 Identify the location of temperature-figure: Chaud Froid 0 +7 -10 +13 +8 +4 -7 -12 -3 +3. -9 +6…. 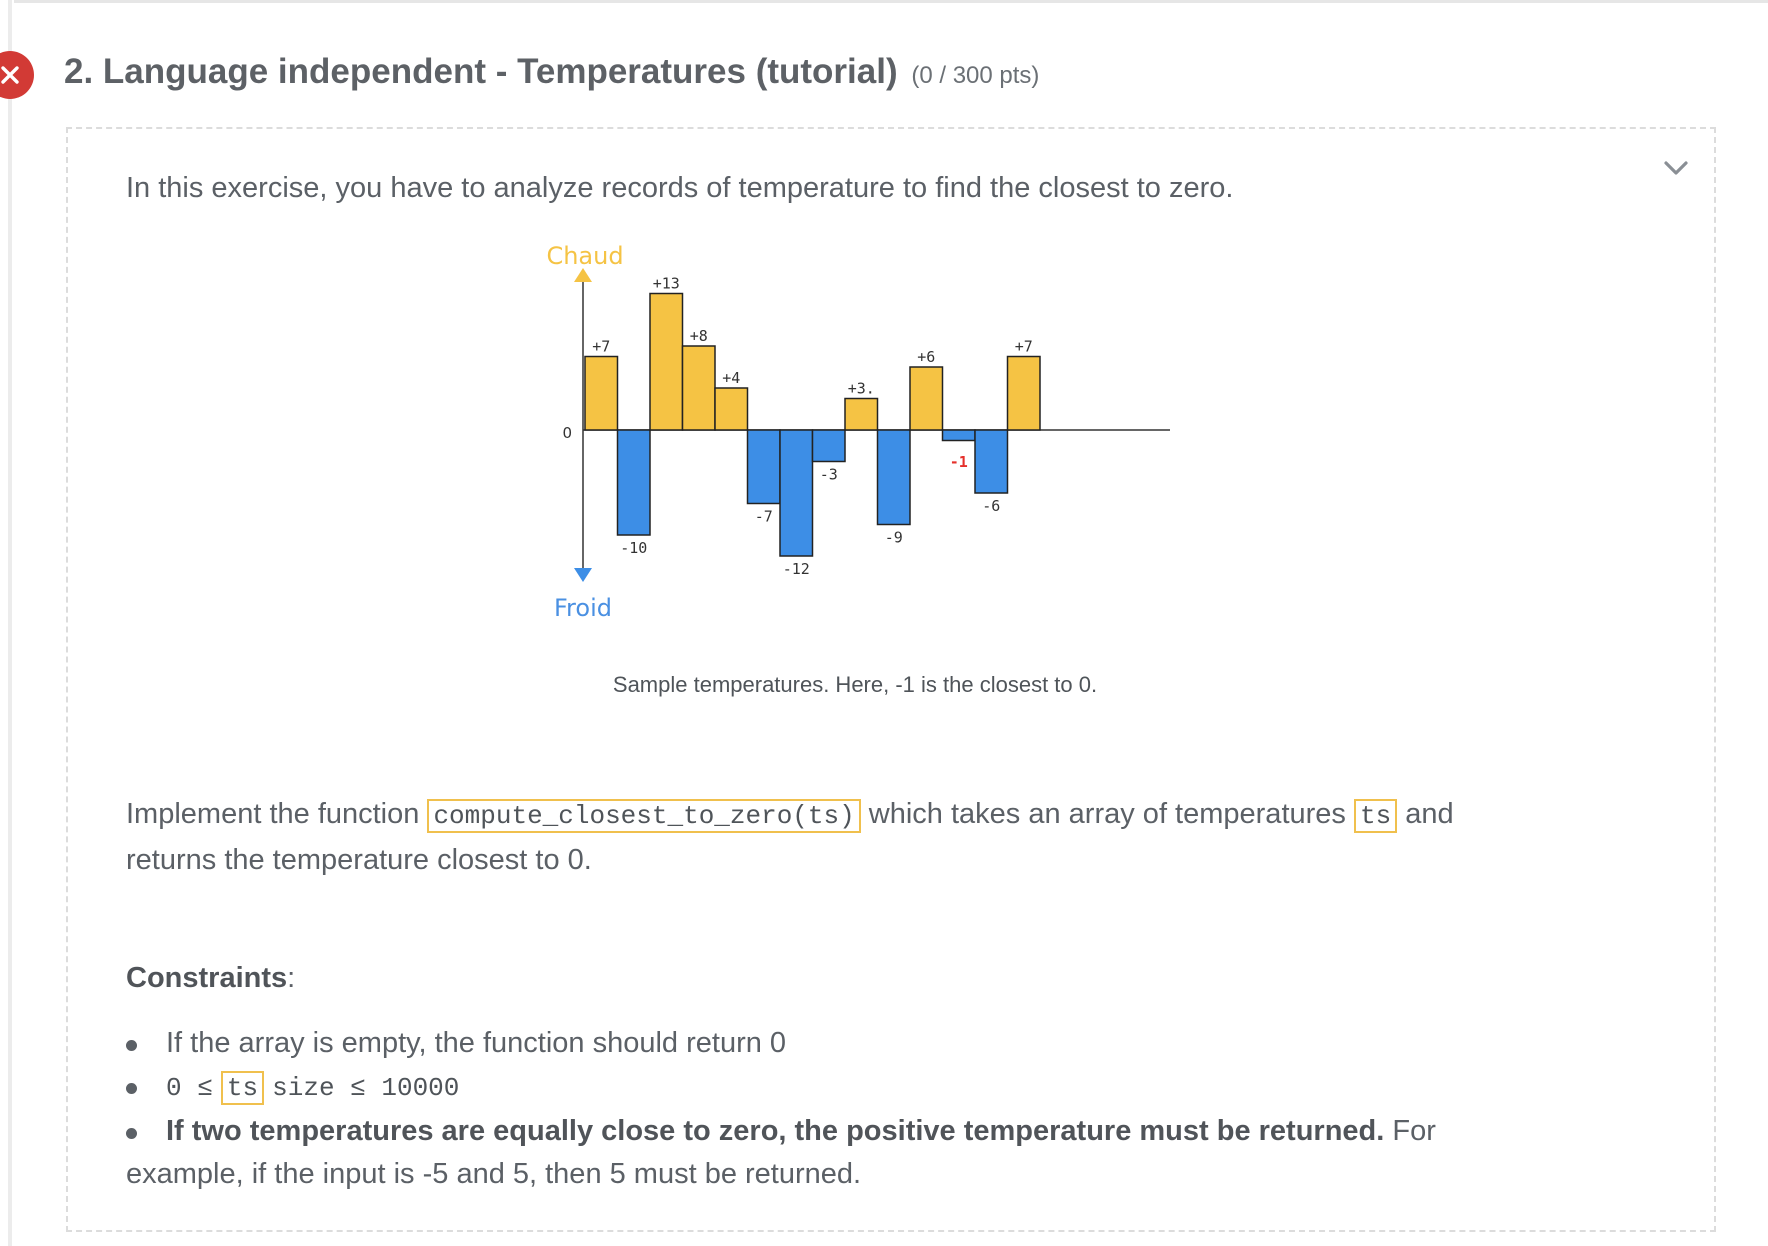
(858, 432).